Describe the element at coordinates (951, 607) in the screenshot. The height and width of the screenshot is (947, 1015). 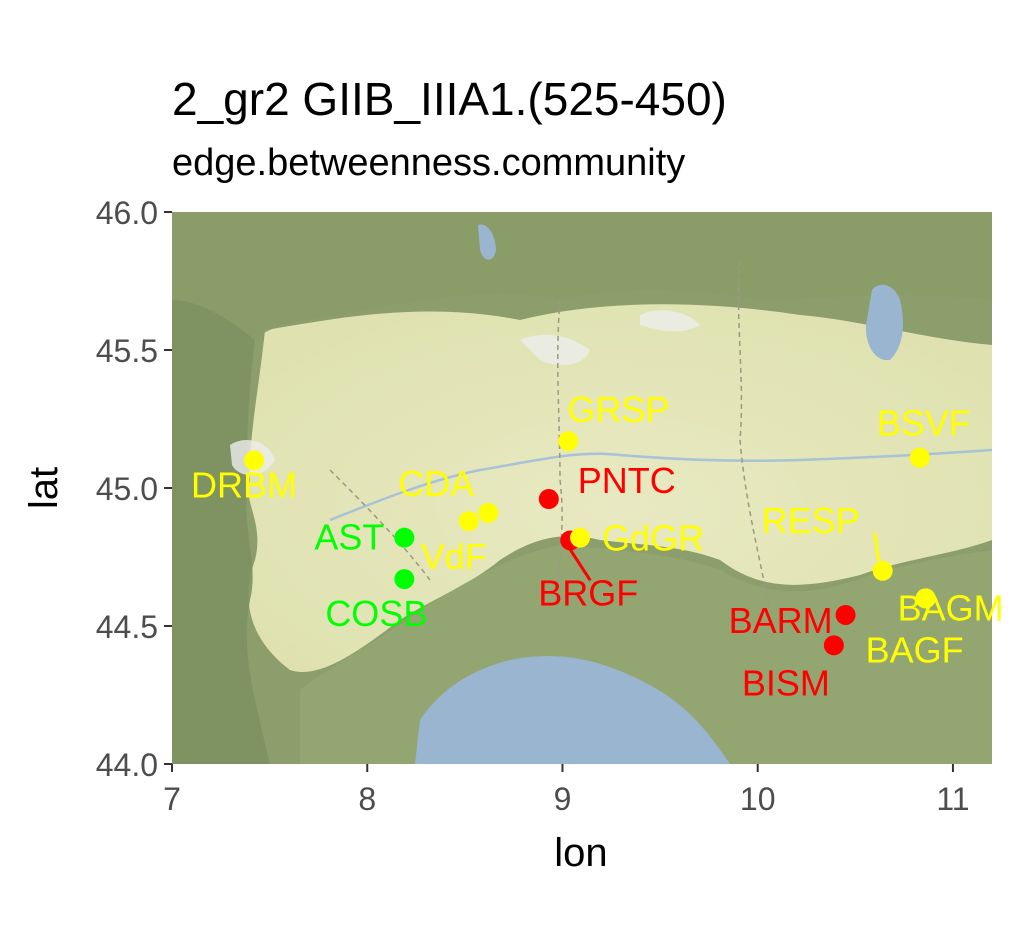
I see `station-label-bagm: BAGM` at that location.